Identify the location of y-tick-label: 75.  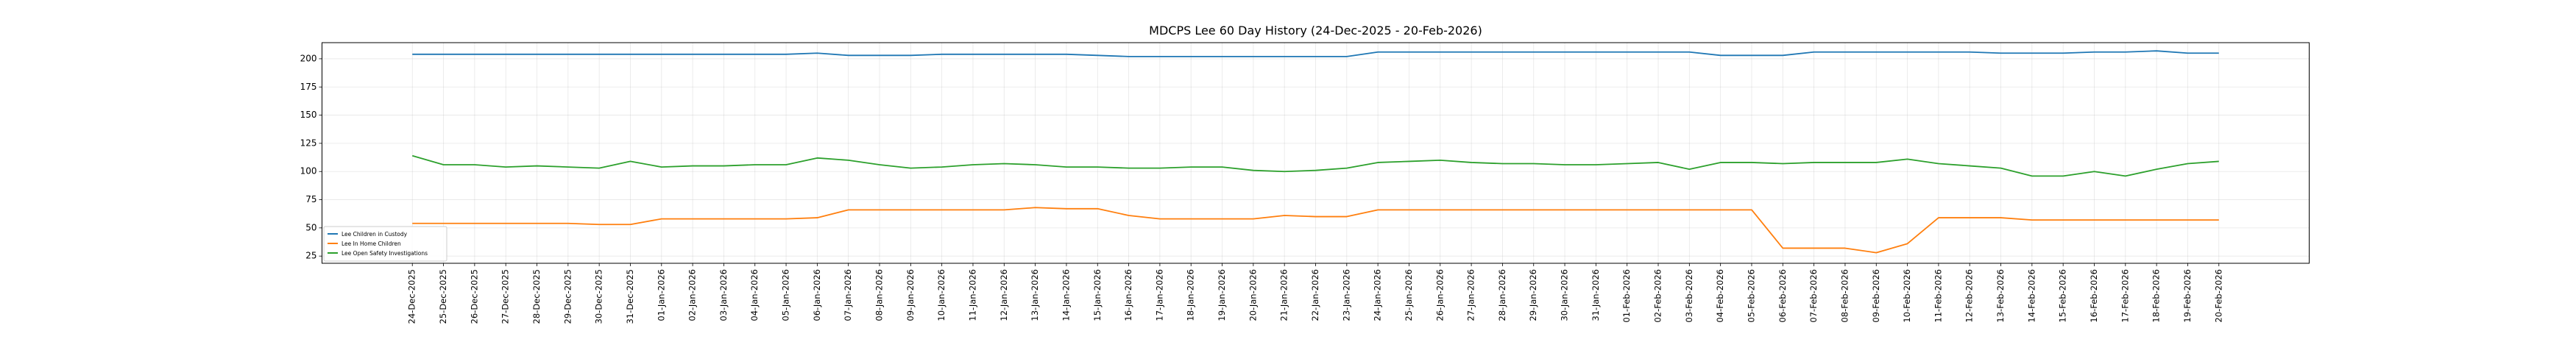
(310, 199).